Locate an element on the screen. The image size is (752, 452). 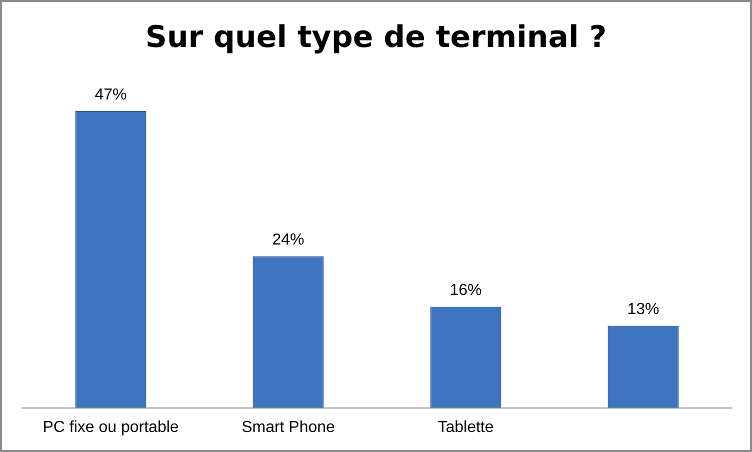
data-label: 47% is located at coordinates (110, 95).